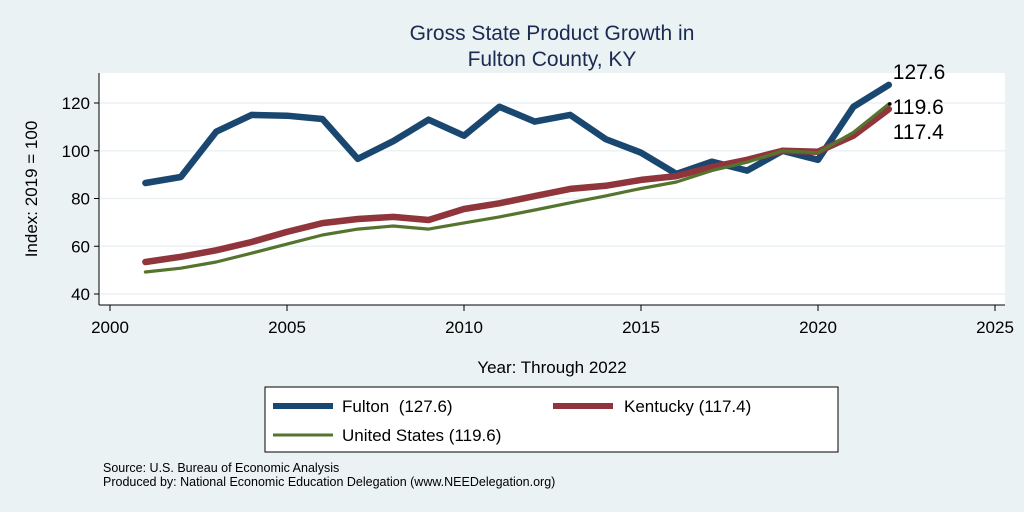  I want to click on x-tick-label: 2025, so click(995, 327).